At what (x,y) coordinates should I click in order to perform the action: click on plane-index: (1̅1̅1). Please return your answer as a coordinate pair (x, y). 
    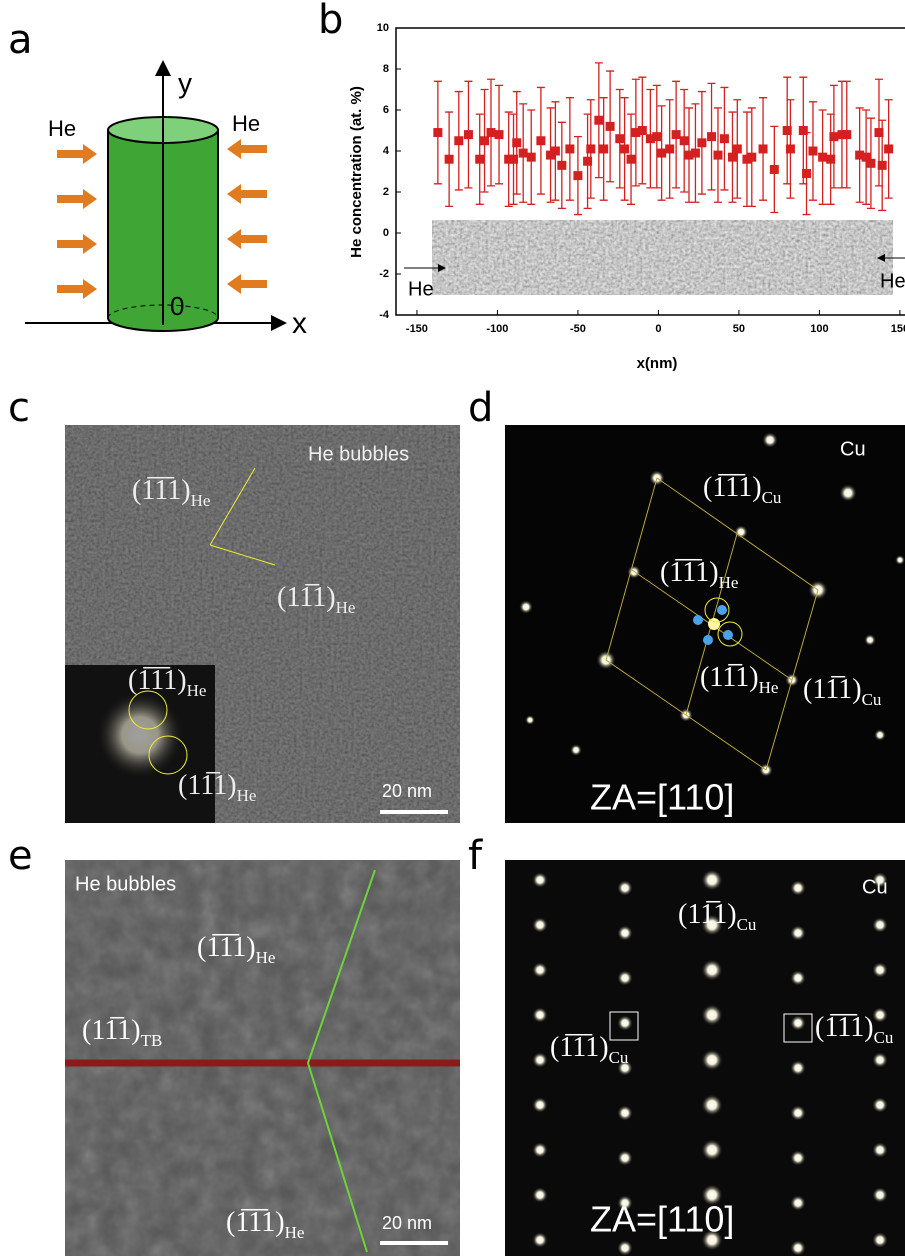
    Looking at the image, I should click on (226, 947).